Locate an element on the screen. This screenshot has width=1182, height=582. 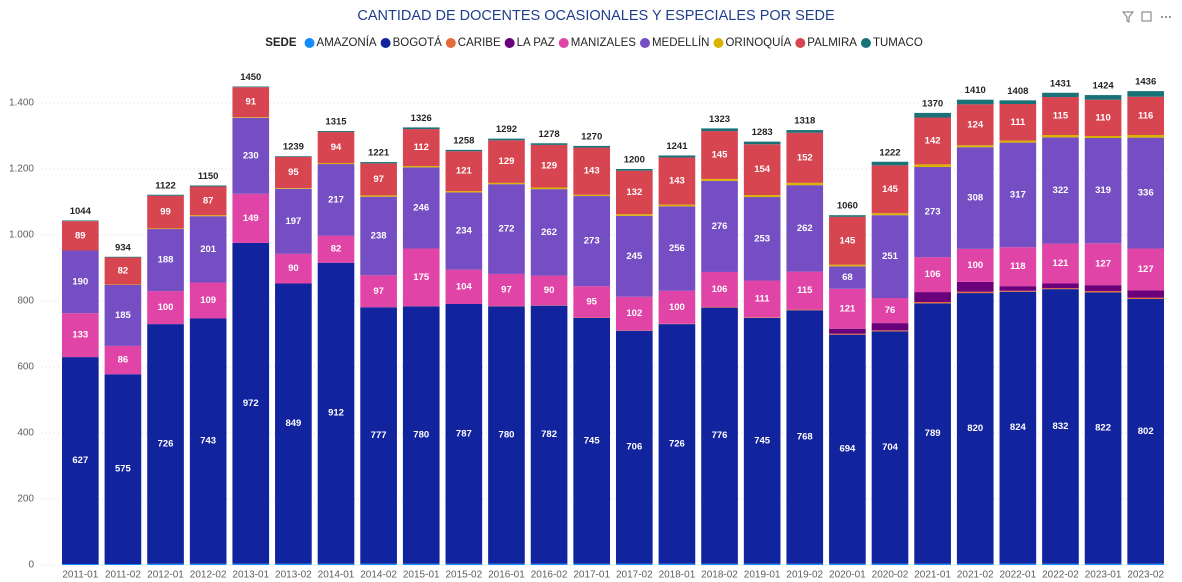
y-tick-label: 400 is located at coordinates (25, 433).